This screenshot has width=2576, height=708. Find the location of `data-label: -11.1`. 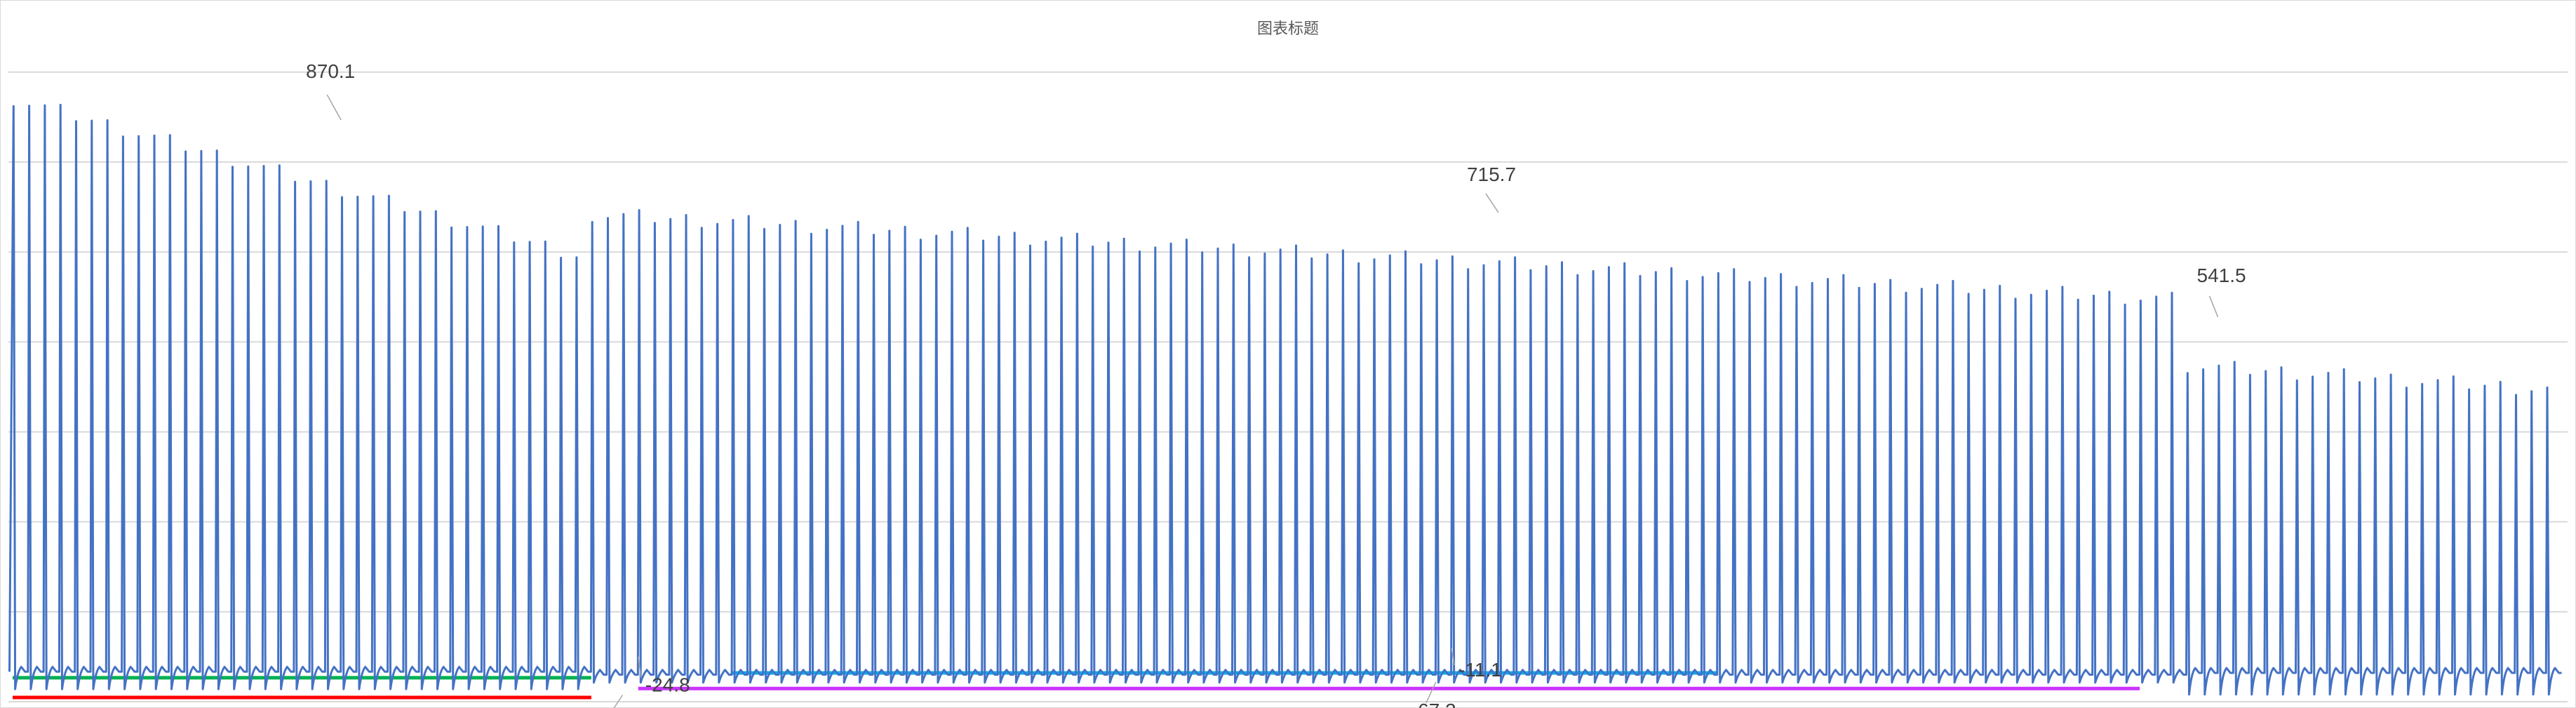

data-label: -11.1 is located at coordinates (1480, 670).